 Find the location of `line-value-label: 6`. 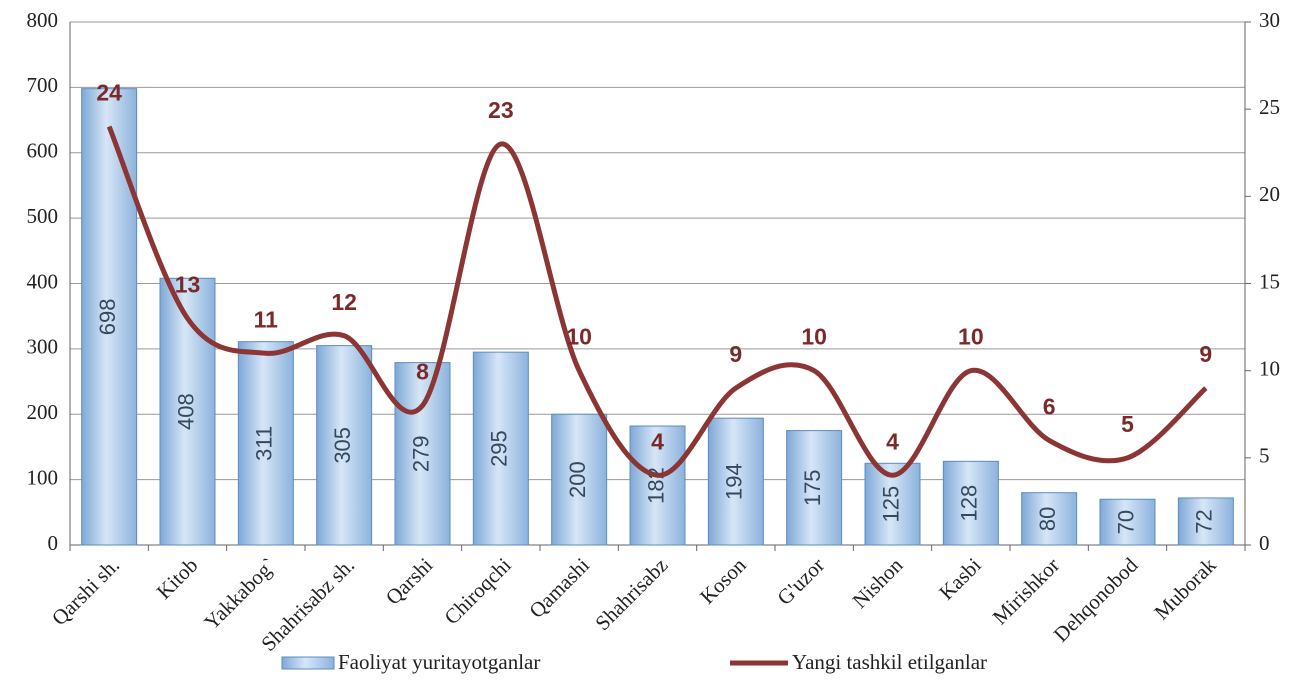

line-value-label: 6 is located at coordinates (1049, 406).